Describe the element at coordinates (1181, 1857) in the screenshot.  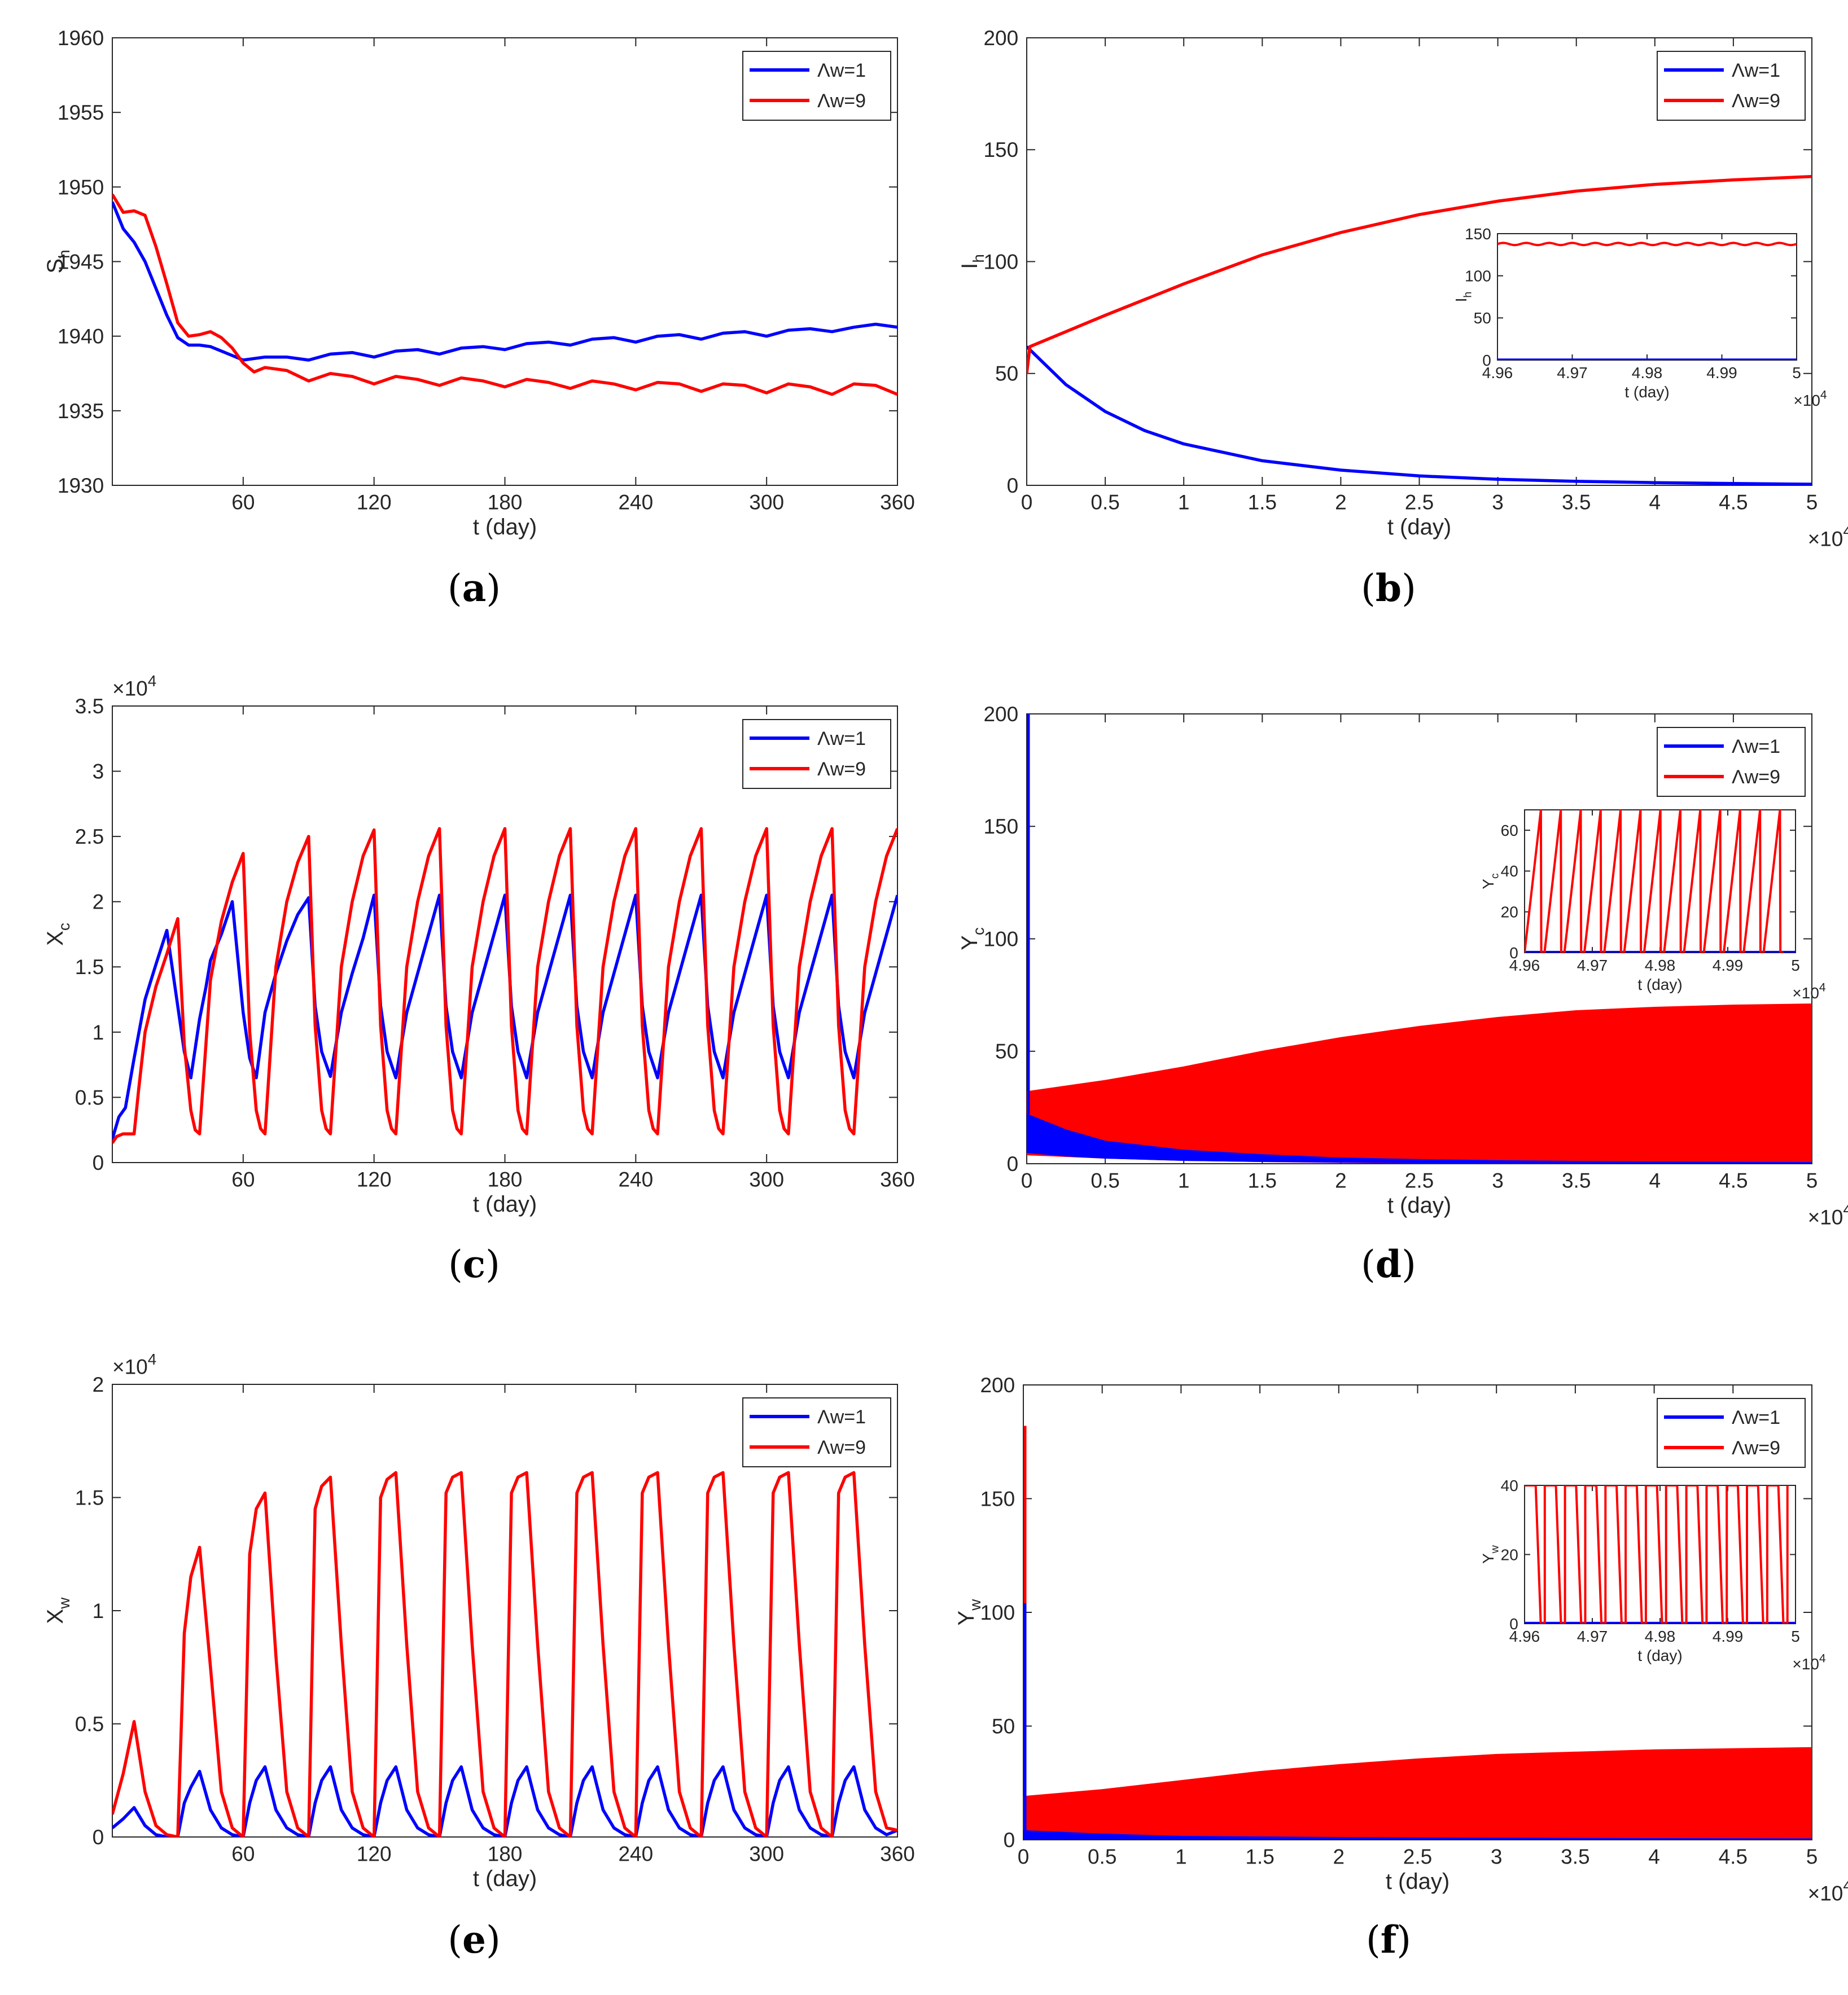
I see `x-tick-label: 1` at that location.